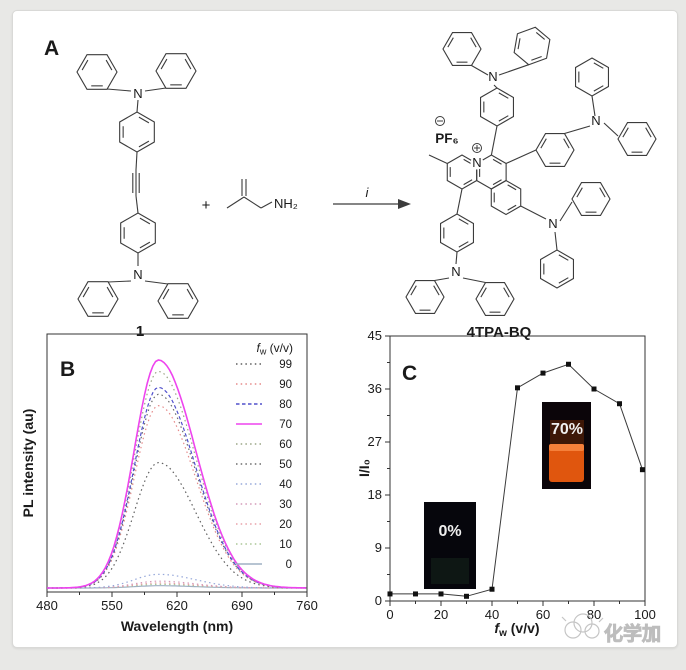 The width and height of the screenshot is (686, 670). I want to click on y-tick-label: 45, so click(375, 335).